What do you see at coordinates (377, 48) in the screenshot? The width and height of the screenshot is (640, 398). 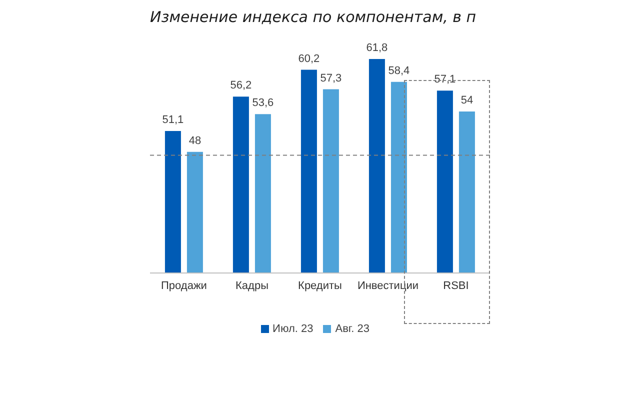 I see `data-label: 61,8` at bounding box center [377, 48].